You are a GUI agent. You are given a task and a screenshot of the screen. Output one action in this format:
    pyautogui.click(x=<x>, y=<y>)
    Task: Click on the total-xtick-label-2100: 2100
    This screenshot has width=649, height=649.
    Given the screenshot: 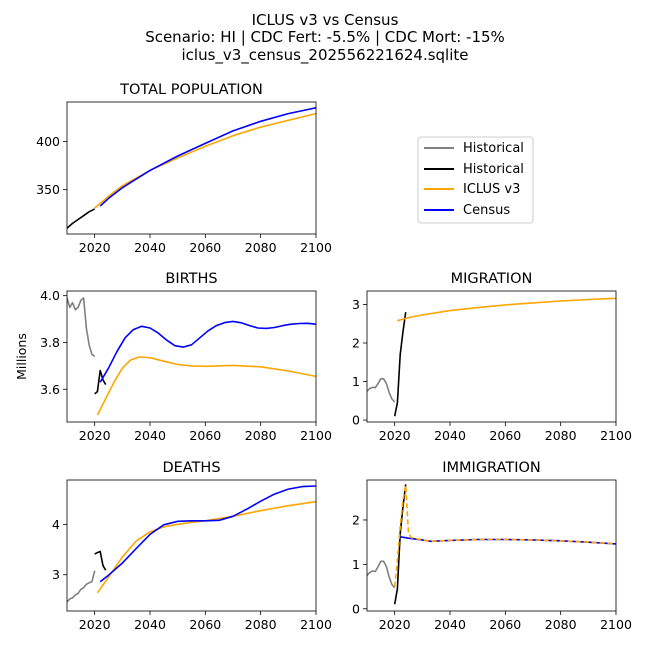 What is the action you would take?
    pyautogui.click(x=316, y=247)
    